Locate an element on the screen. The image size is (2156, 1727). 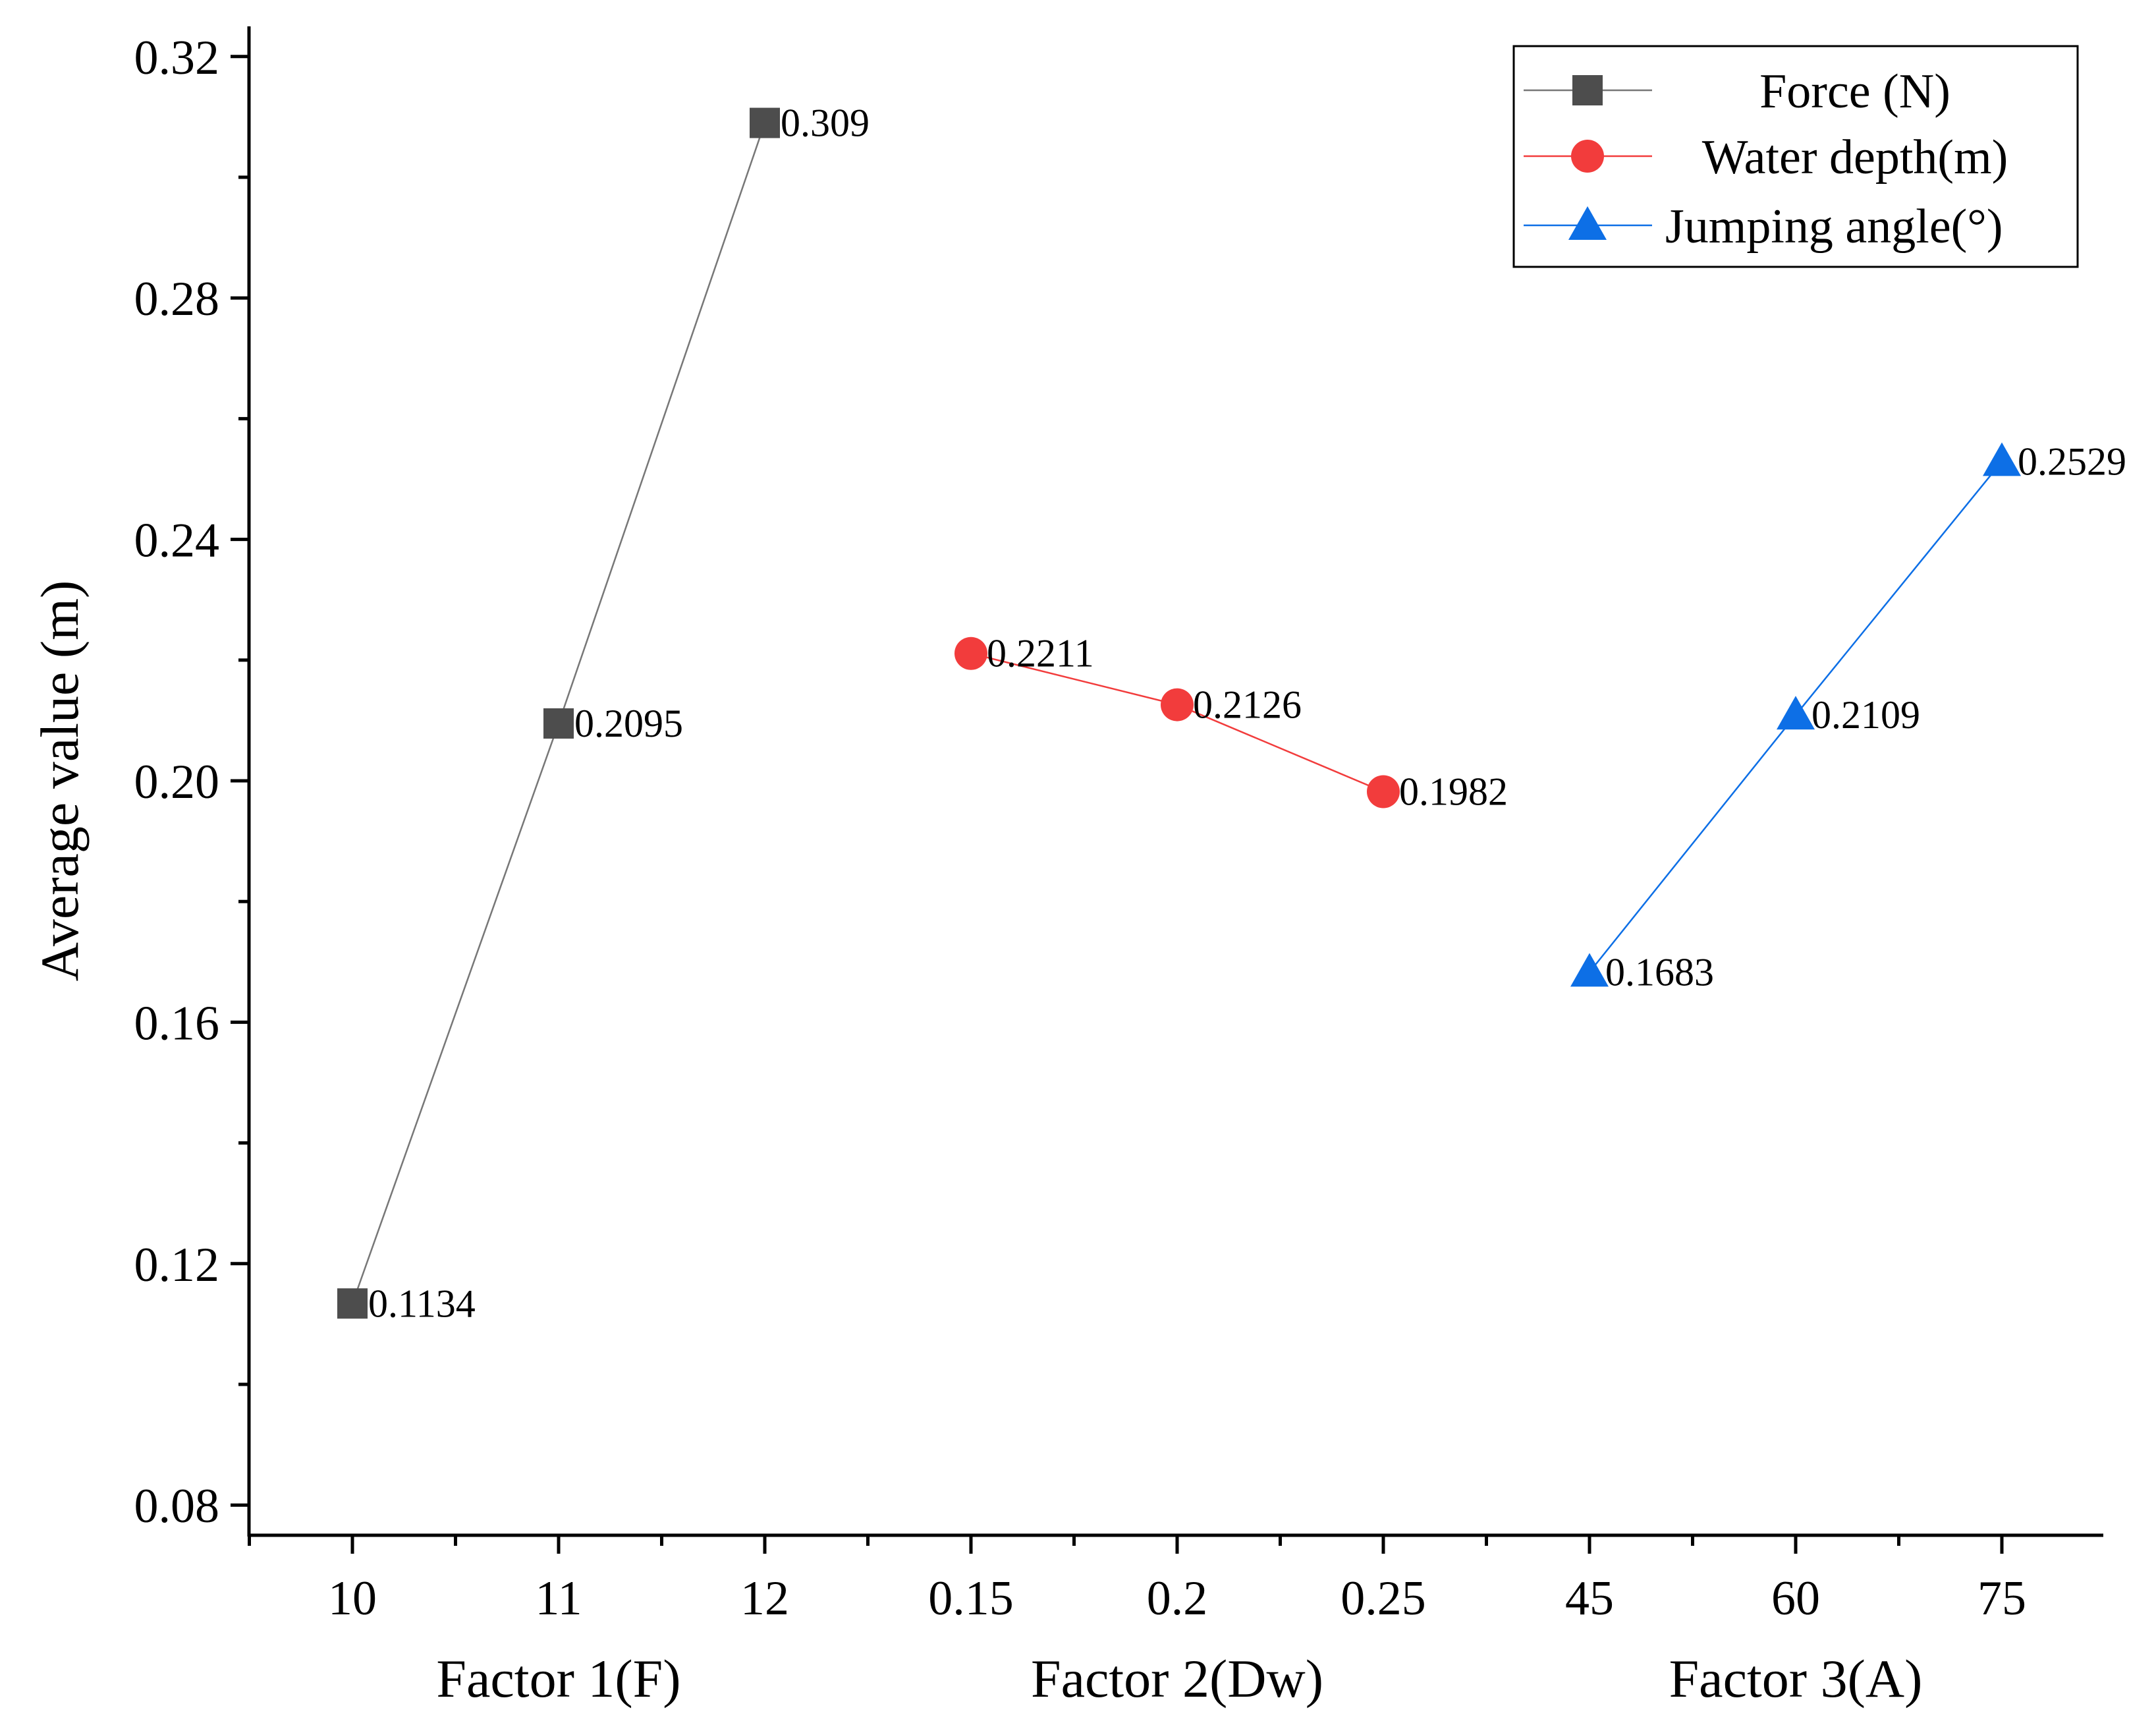
y-tick-label: 0.28 is located at coordinates (177, 299).